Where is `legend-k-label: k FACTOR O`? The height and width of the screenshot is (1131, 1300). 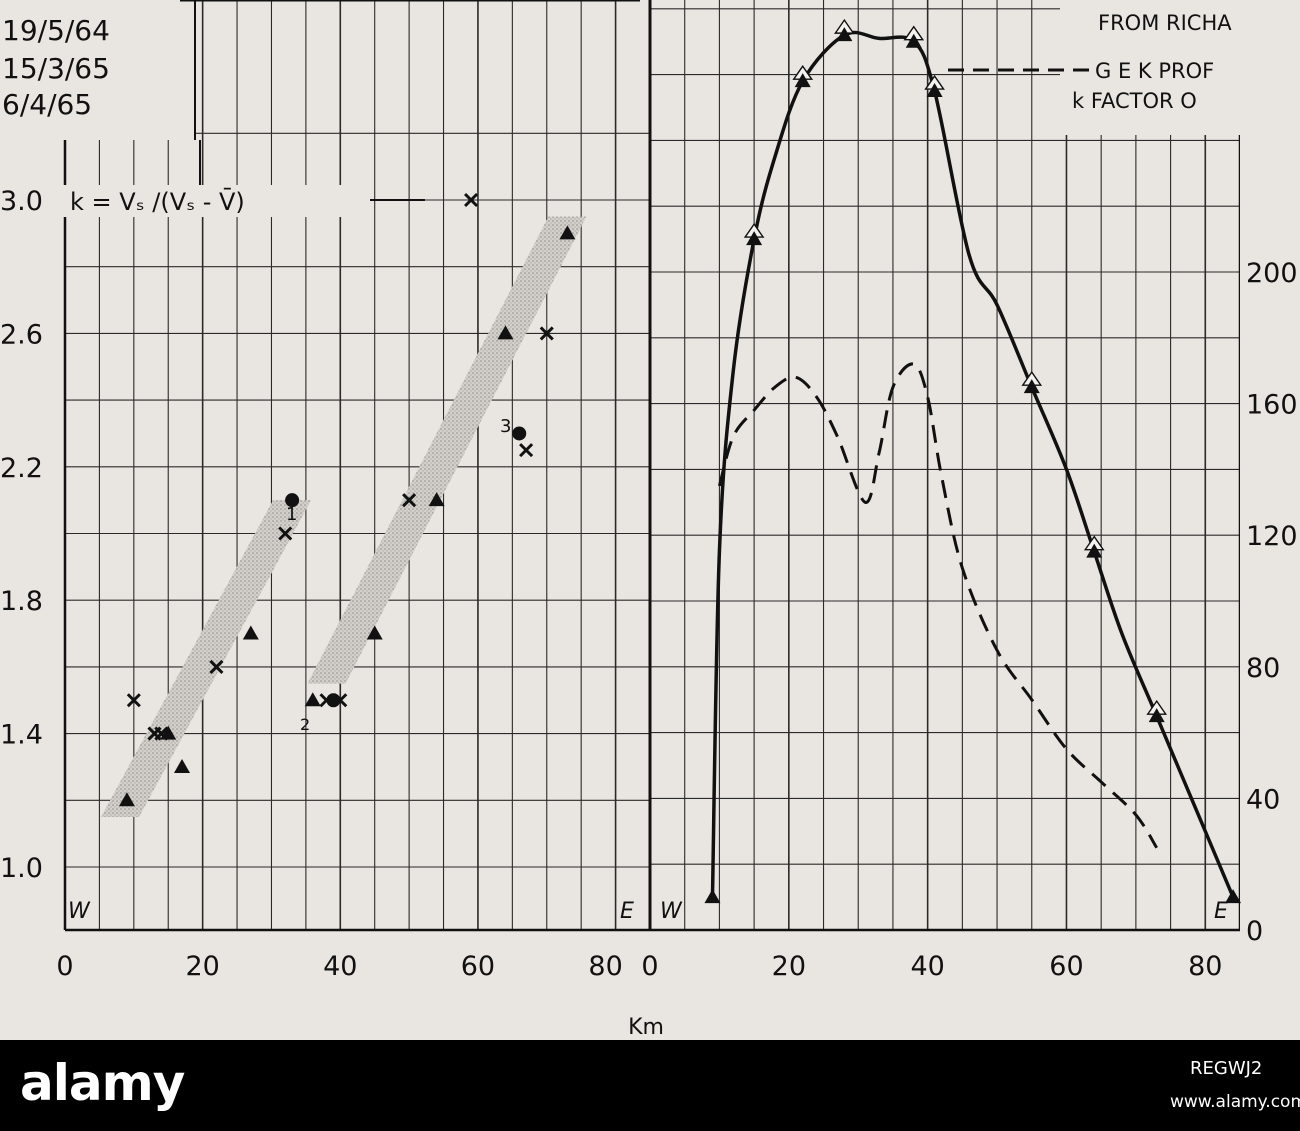 legend-k-label: k FACTOR O is located at coordinates (1134, 101).